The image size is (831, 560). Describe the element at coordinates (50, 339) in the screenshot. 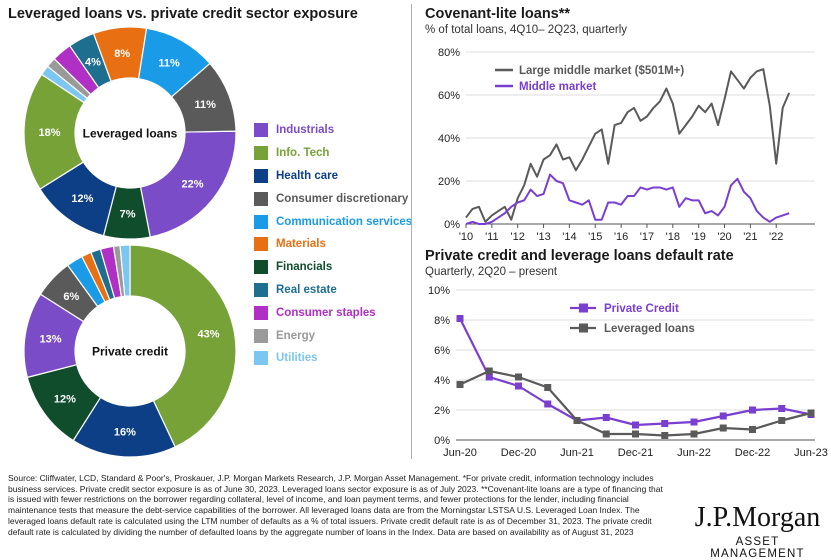

I see `slice-label: 13%` at that location.